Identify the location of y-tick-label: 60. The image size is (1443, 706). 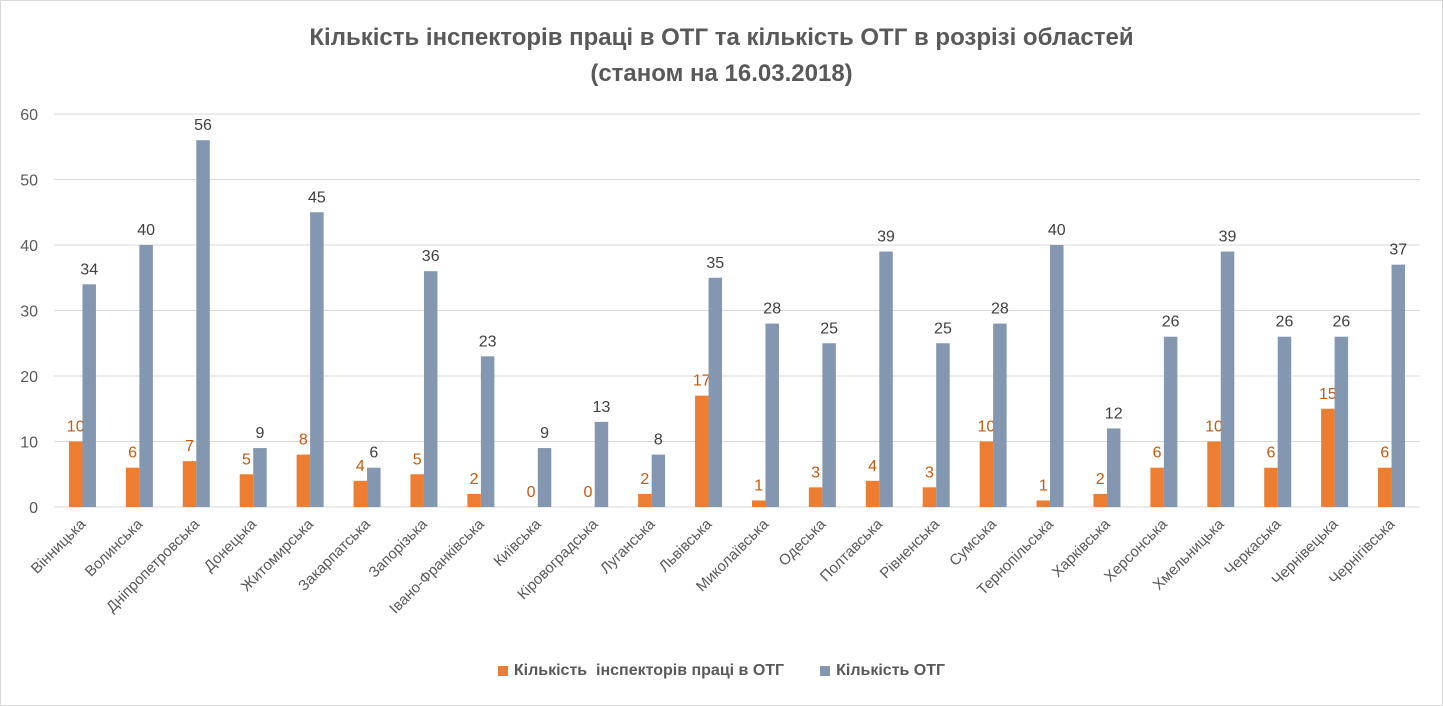
(29, 115).